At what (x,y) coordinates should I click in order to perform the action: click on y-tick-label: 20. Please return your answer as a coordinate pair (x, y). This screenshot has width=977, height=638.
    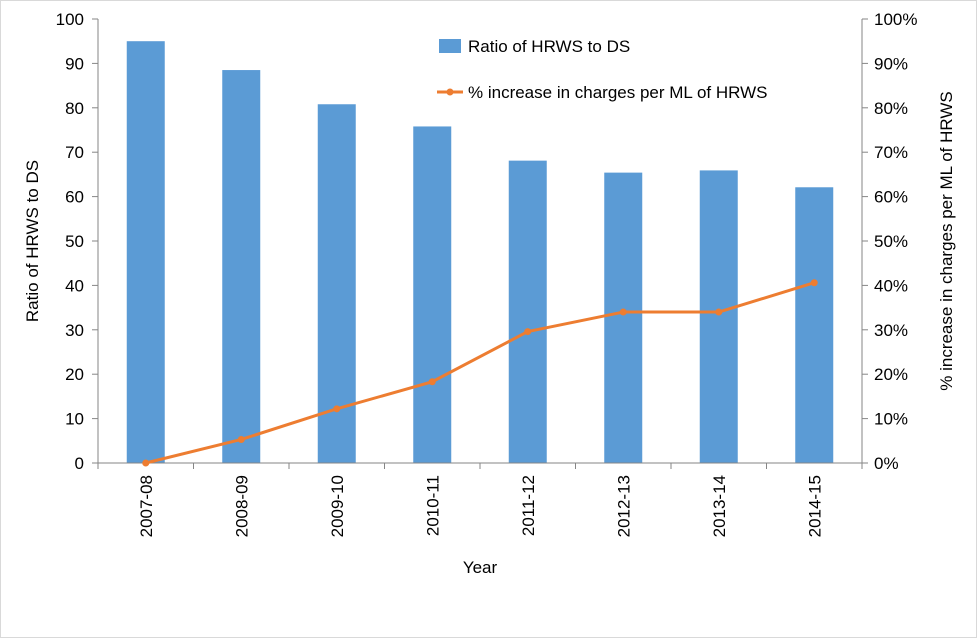
    Looking at the image, I should click on (74, 374).